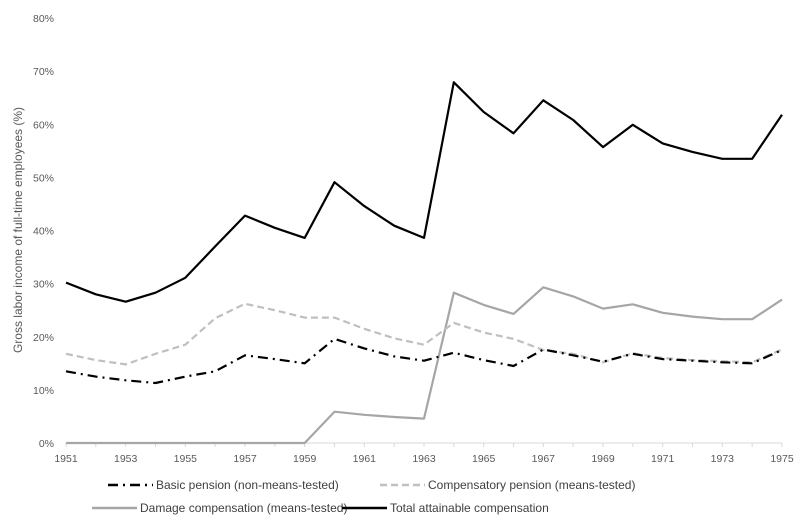 The image size is (796, 521). Describe the element at coordinates (43, 285) in the screenshot. I see `y-tick-label: 30%` at that location.